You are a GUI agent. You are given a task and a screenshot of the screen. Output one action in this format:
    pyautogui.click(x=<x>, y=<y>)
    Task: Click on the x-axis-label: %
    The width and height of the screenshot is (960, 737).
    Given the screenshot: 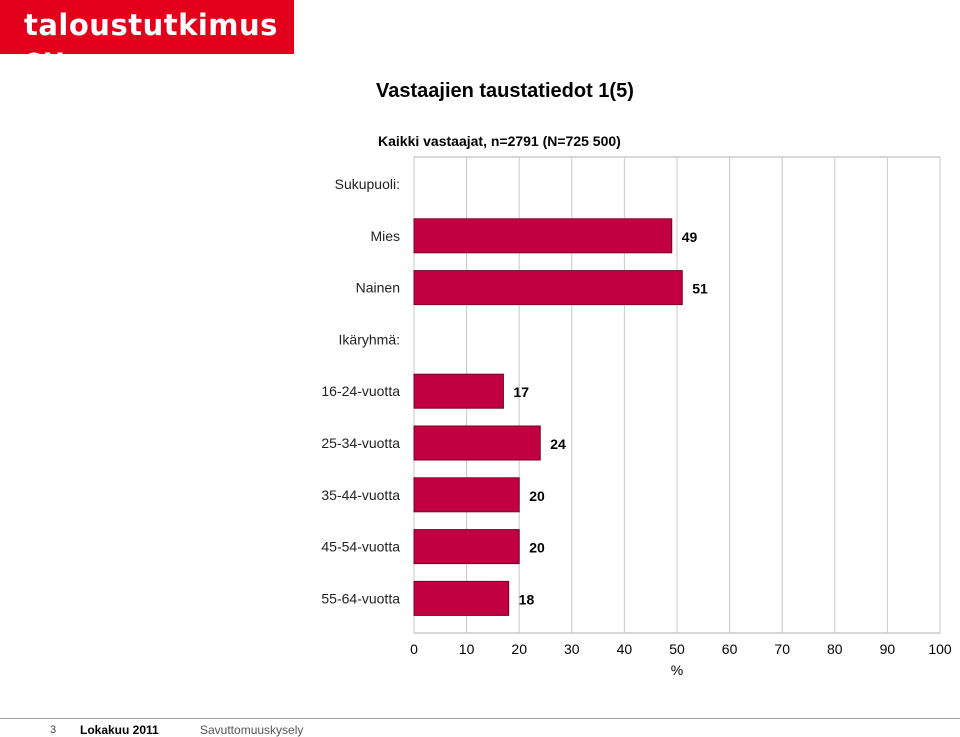 What is the action you would take?
    pyautogui.click(x=677, y=670)
    